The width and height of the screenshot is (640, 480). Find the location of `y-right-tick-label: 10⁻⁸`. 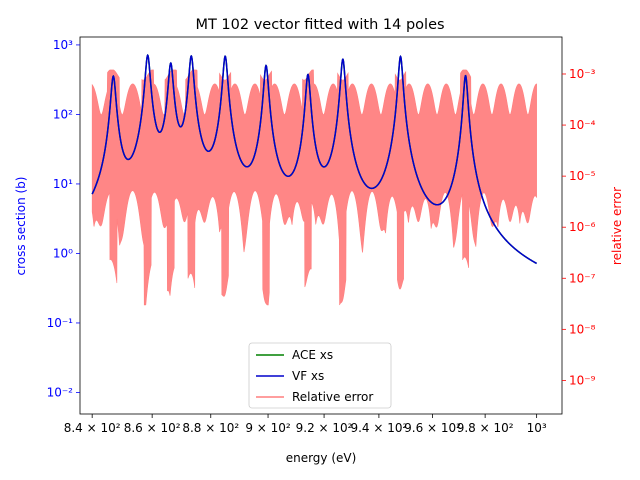

y-right-tick-label: 10⁻⁸ is located at coordinates (582, 329).